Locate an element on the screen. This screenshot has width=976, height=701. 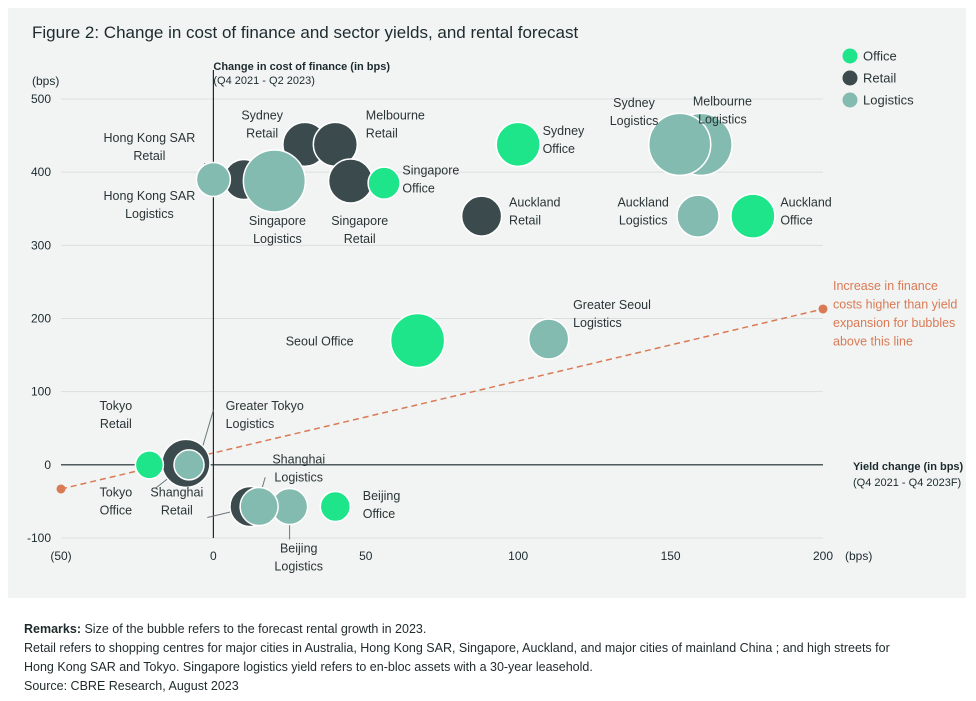
x-axis-unit: (bps) is located at coordinates (858, 556).